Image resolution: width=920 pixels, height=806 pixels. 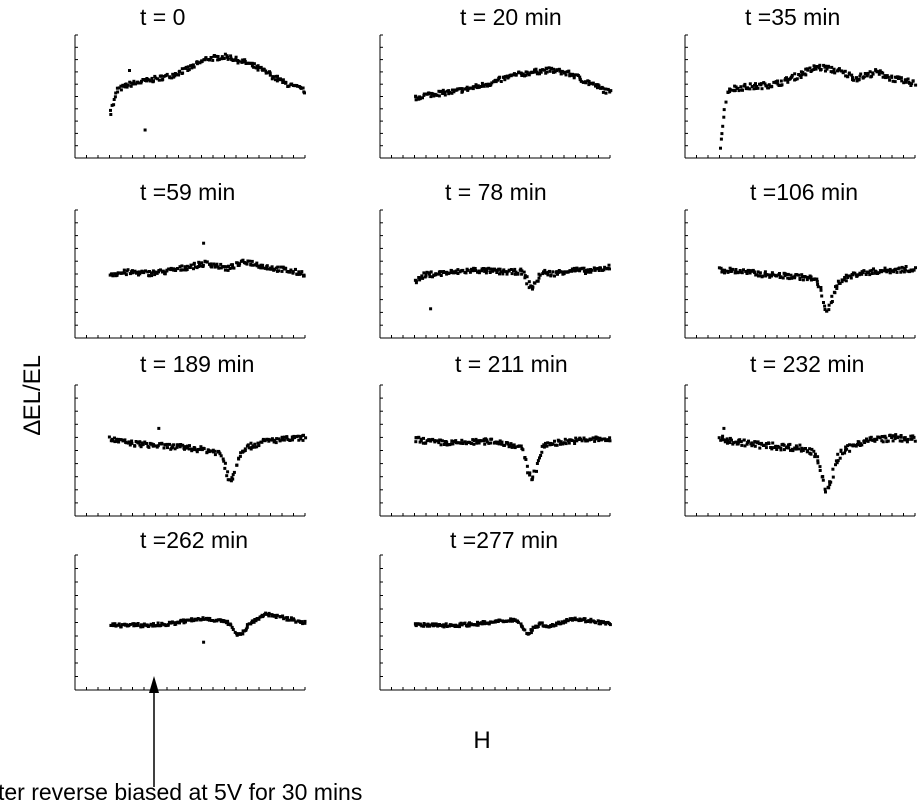 I want to click on panel-9: t =262 min, so click(x=190, y=609).